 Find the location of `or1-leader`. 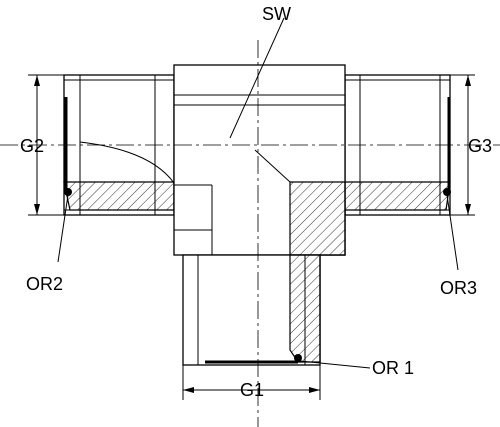

or1-leader is located at coordinates (335, 364).